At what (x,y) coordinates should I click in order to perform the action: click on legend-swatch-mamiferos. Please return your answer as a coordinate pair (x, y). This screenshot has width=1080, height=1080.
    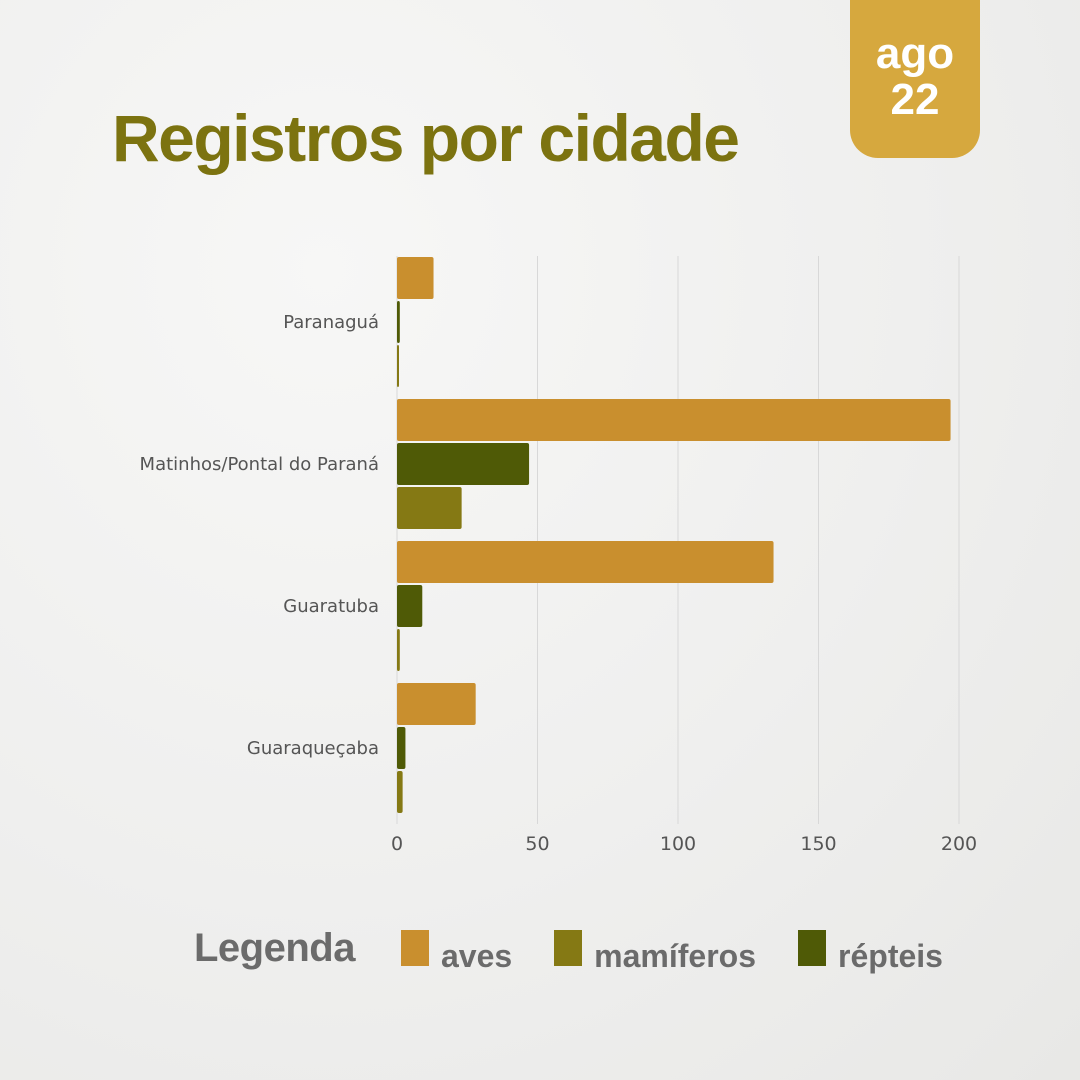
    Looking at the image, I should click on (568, 948).